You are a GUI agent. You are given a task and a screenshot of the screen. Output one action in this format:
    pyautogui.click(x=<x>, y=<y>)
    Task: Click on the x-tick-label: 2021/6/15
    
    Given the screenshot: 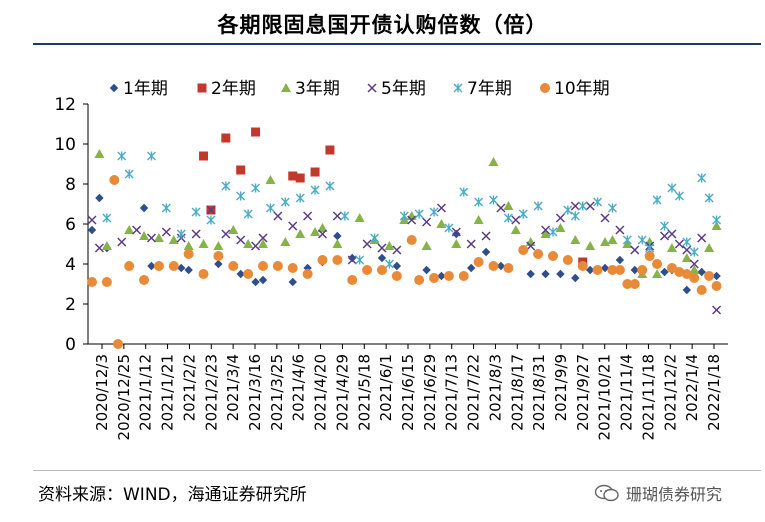 What is the action you would take?
    pyautogui.click(x=408, y=392)
    